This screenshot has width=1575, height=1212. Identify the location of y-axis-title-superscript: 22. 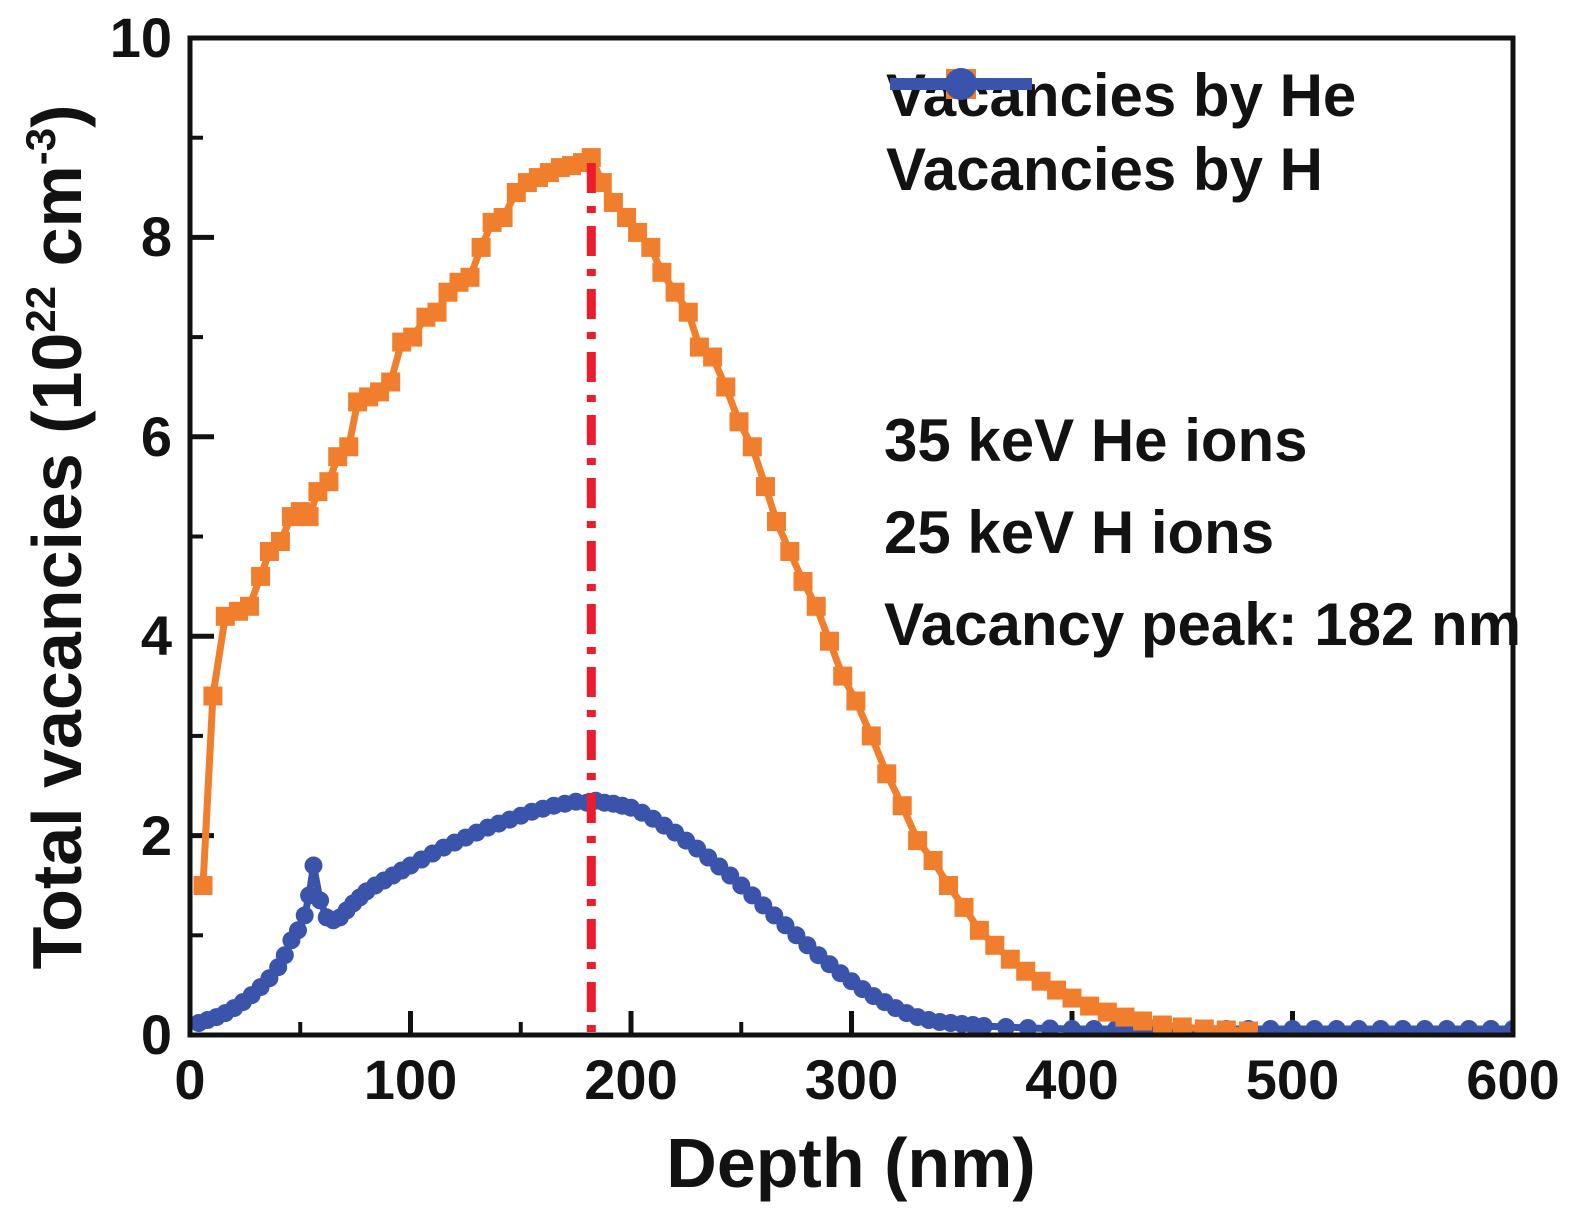
(40, 309).